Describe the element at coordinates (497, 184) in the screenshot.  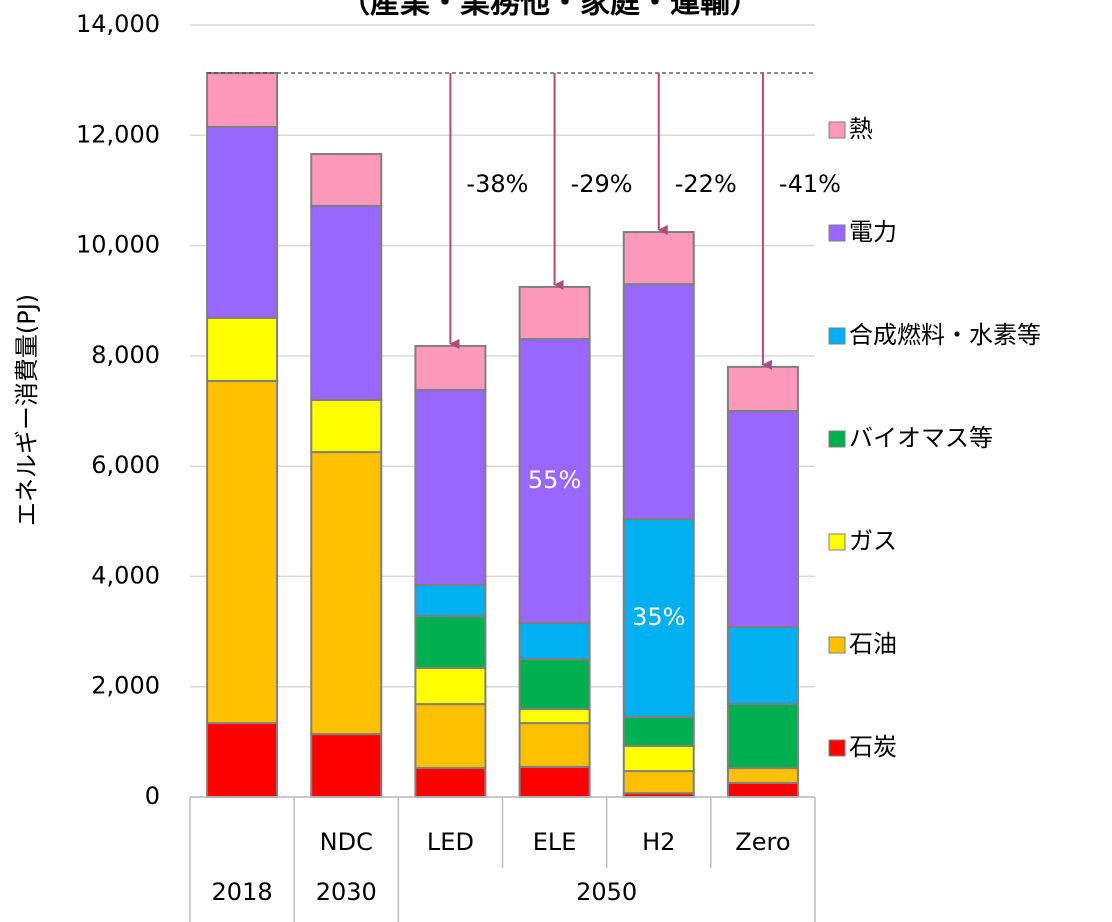
I see `reduction-label: -38%` at that location.